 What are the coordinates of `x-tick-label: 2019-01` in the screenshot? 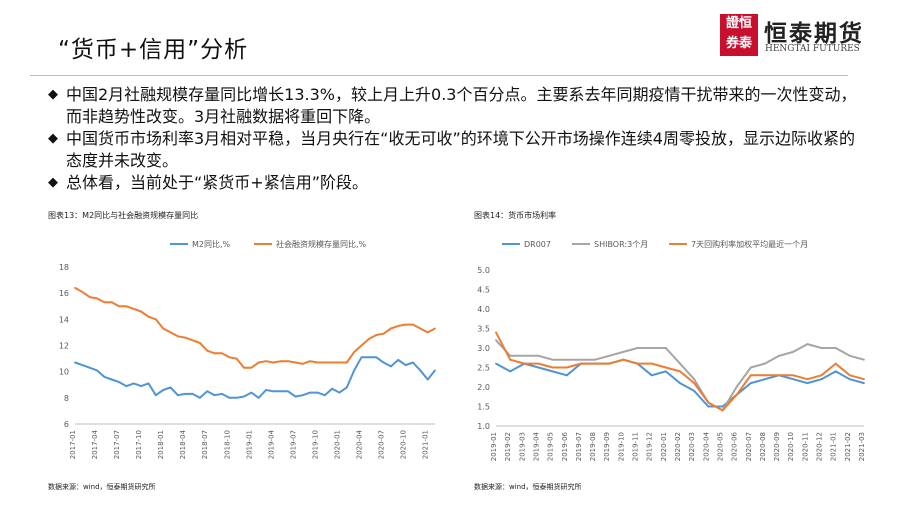 It's located at (249, 444).